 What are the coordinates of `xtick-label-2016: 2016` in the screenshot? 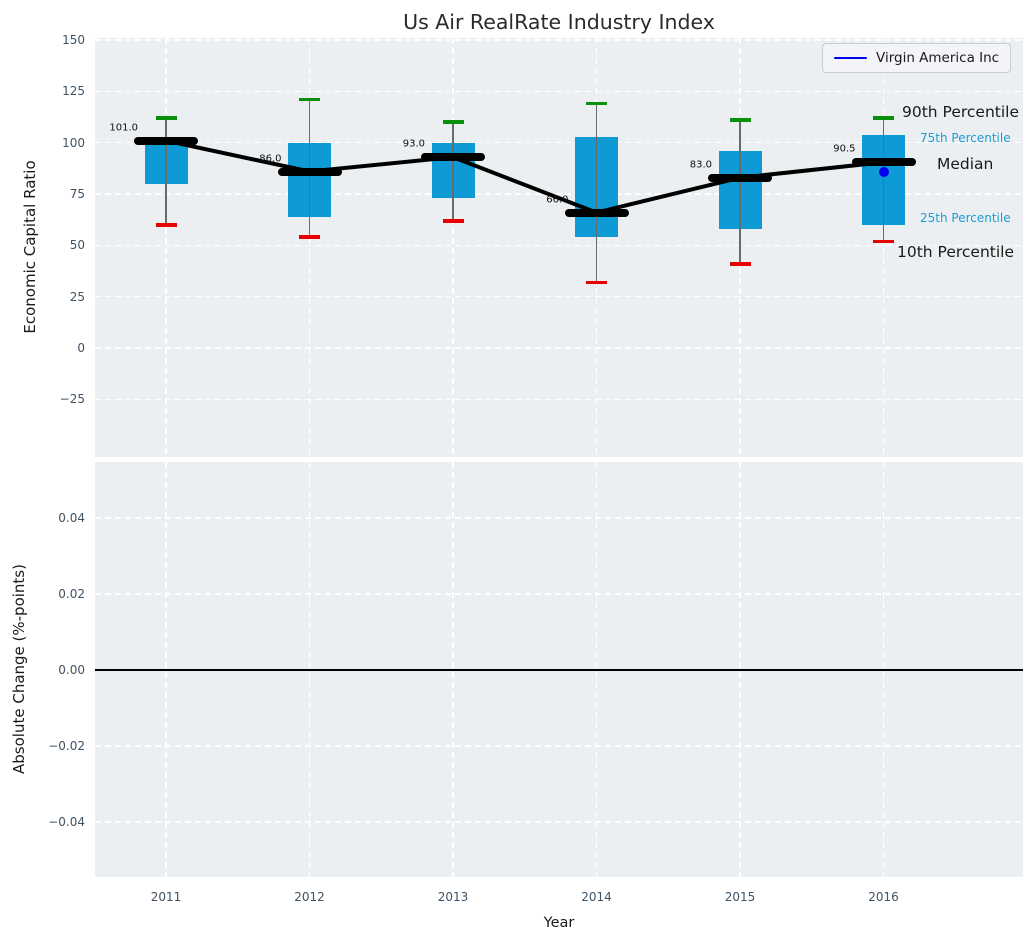 It's located at (883, 897).